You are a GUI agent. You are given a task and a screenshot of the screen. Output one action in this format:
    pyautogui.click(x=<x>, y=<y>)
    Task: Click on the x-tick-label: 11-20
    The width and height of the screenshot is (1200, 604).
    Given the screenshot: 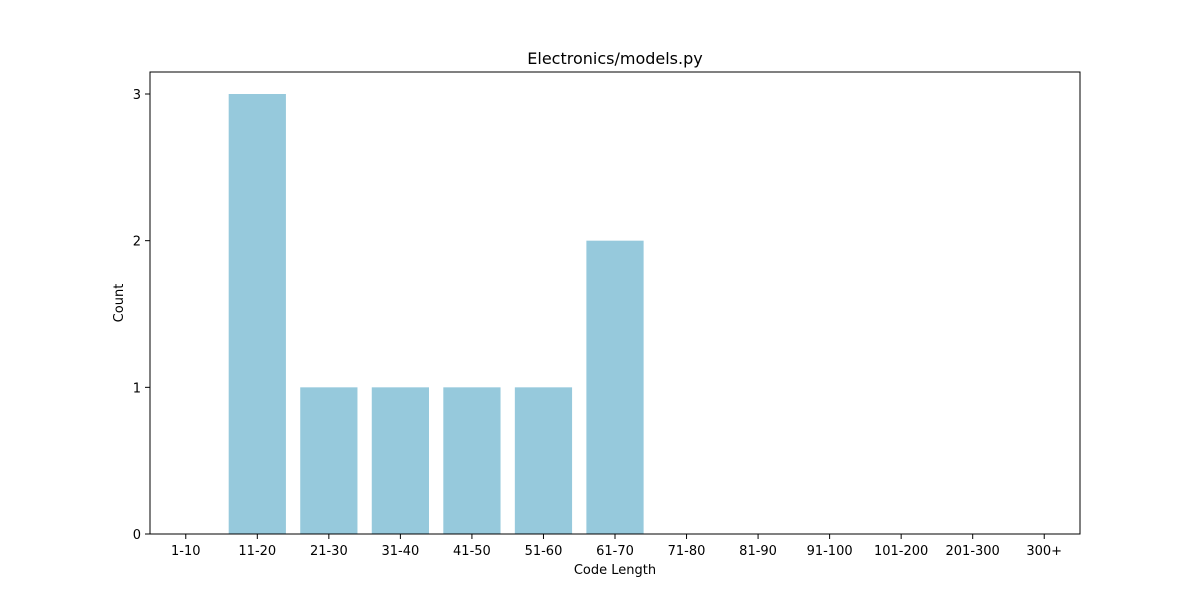 What is the action you would take?
    pyautogui.click(x=257, y=551)
    